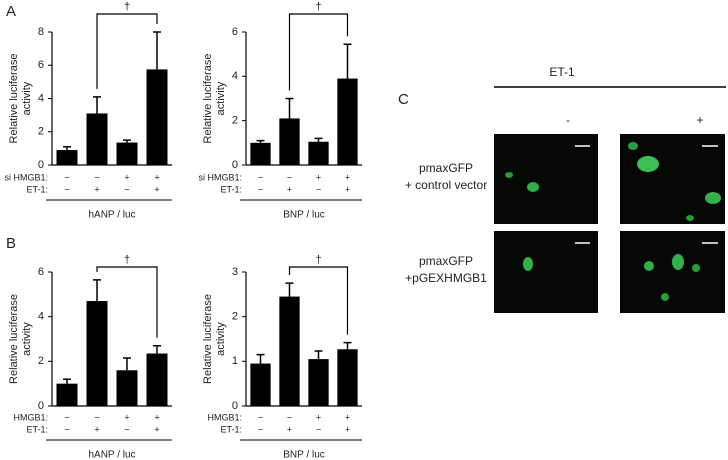 This screenshot has width=728, height=460. I want to click on y-tick-label: 1, so click(235, 361).